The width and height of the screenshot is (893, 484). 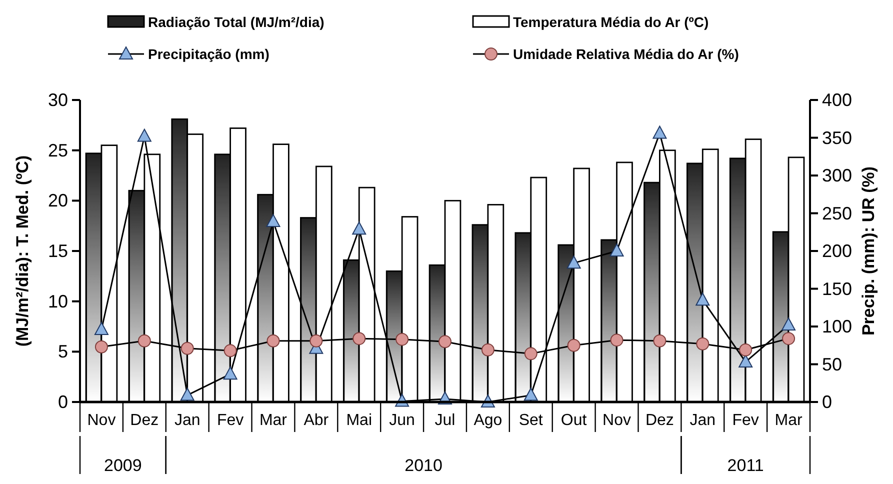 What do you see at coordinates (22, 251) in the screenshot?
I see `y-axis-title: (MJ/m²/dia): T. Med. (ºC)` at bounding box center [22, 251].